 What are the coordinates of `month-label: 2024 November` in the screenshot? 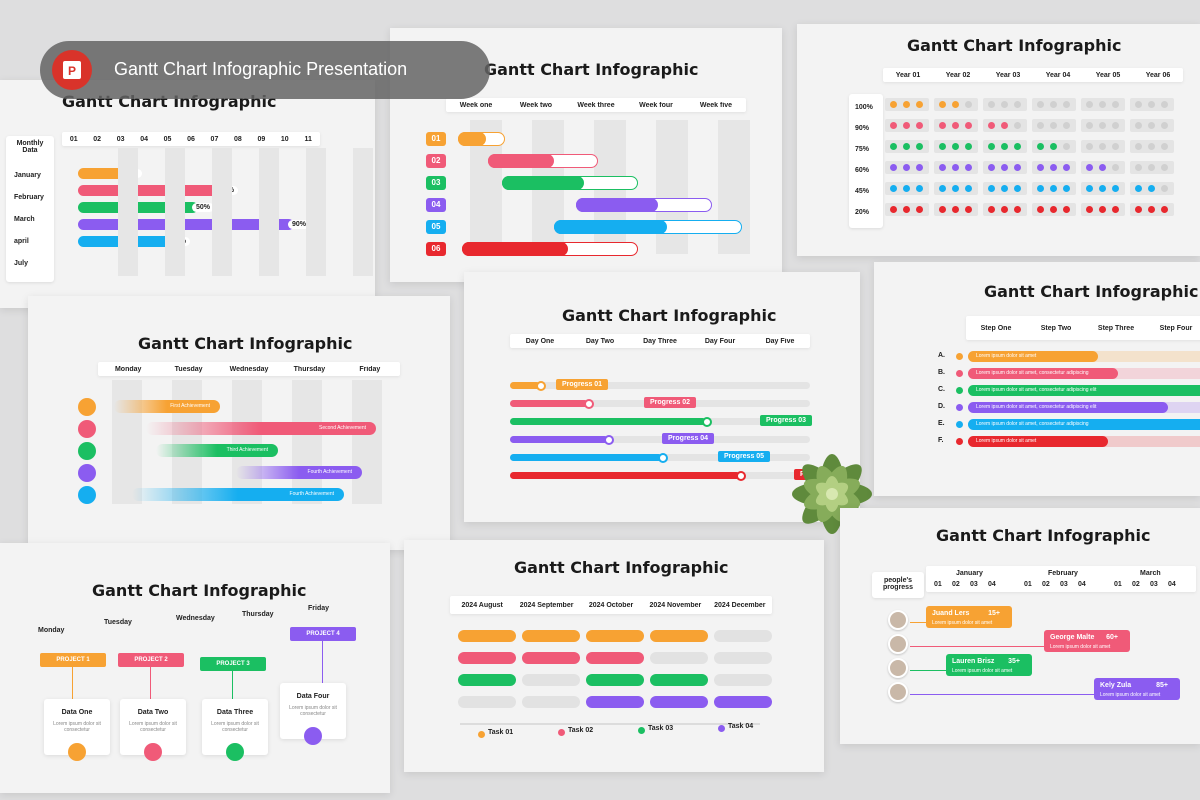 It's located at (675, 605).